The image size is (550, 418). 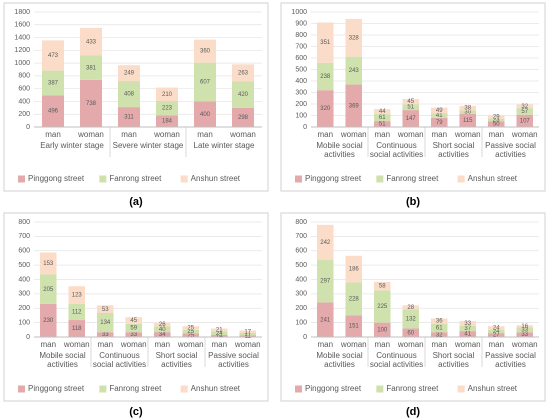 What do you see at coordinates (410, 308) in the screenshot?
I see `value-label: 28` at bounding box center [410, 308].